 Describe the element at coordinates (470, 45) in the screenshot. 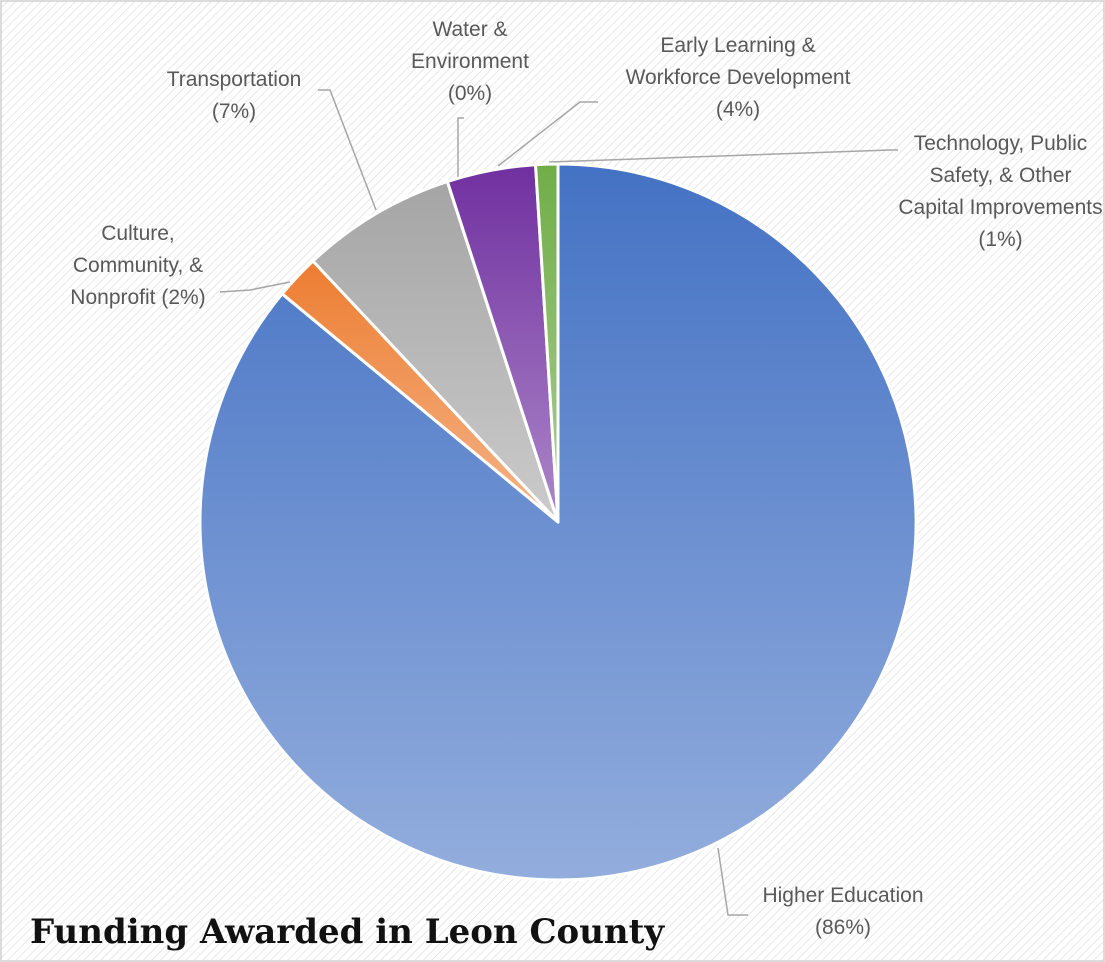

I see `category-label: Water & Environment` at that location.